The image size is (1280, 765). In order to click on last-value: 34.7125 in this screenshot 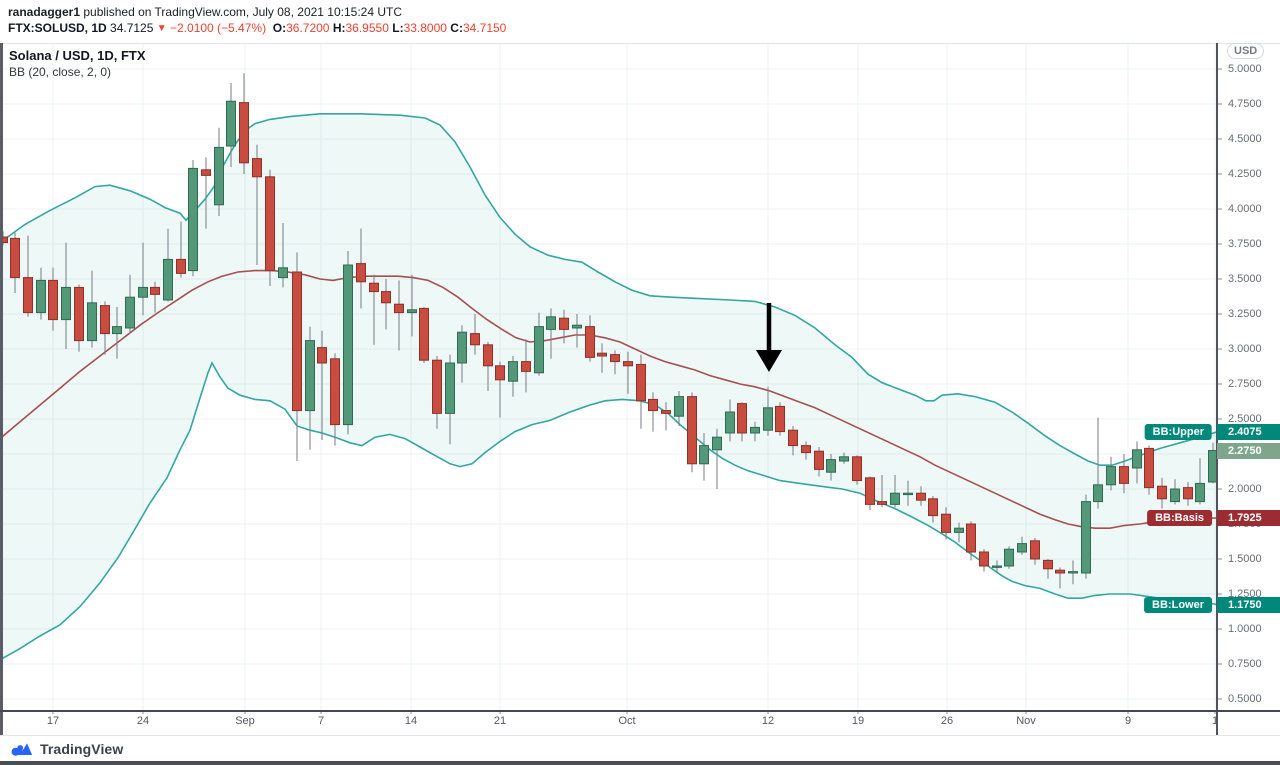, I will do `click(132, 28)`.